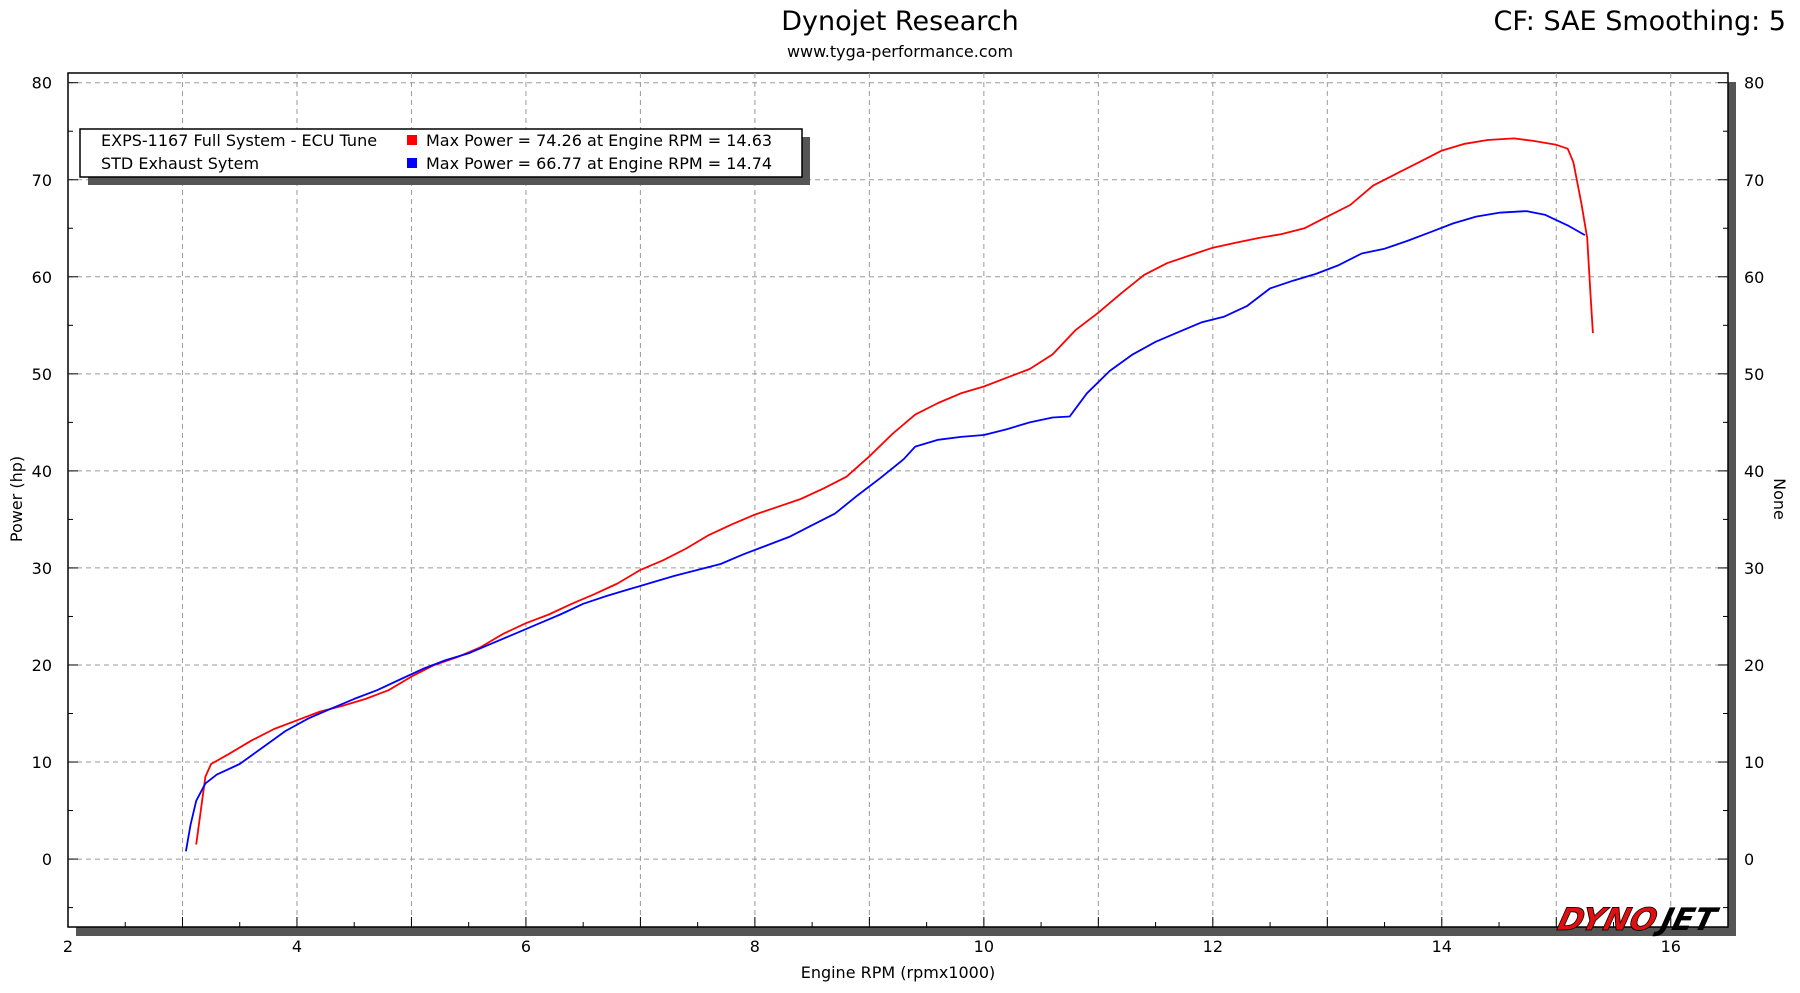 The width and height of the screenshot is (1800, 993). Describe the element at coordinates (599, 163) in the screenshot. I see `legend-series-2-stat: Max Power = 66.77 at Engine RPM = 14.74` at that location.